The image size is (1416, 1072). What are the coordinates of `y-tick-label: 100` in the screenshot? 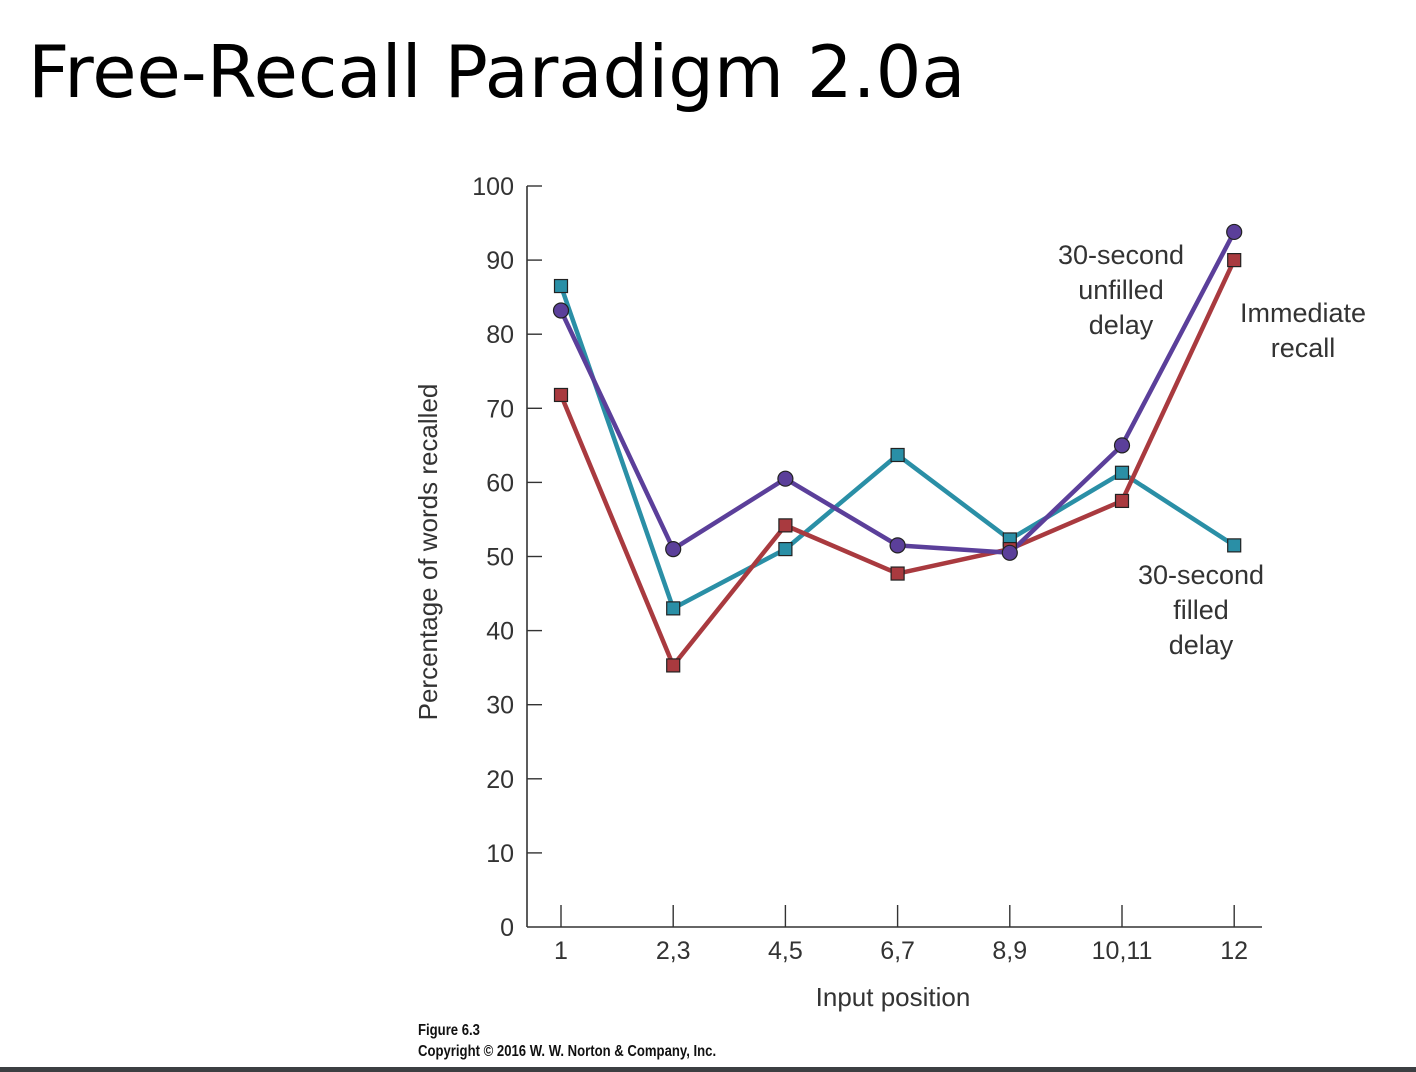 It's located at (493, 187).